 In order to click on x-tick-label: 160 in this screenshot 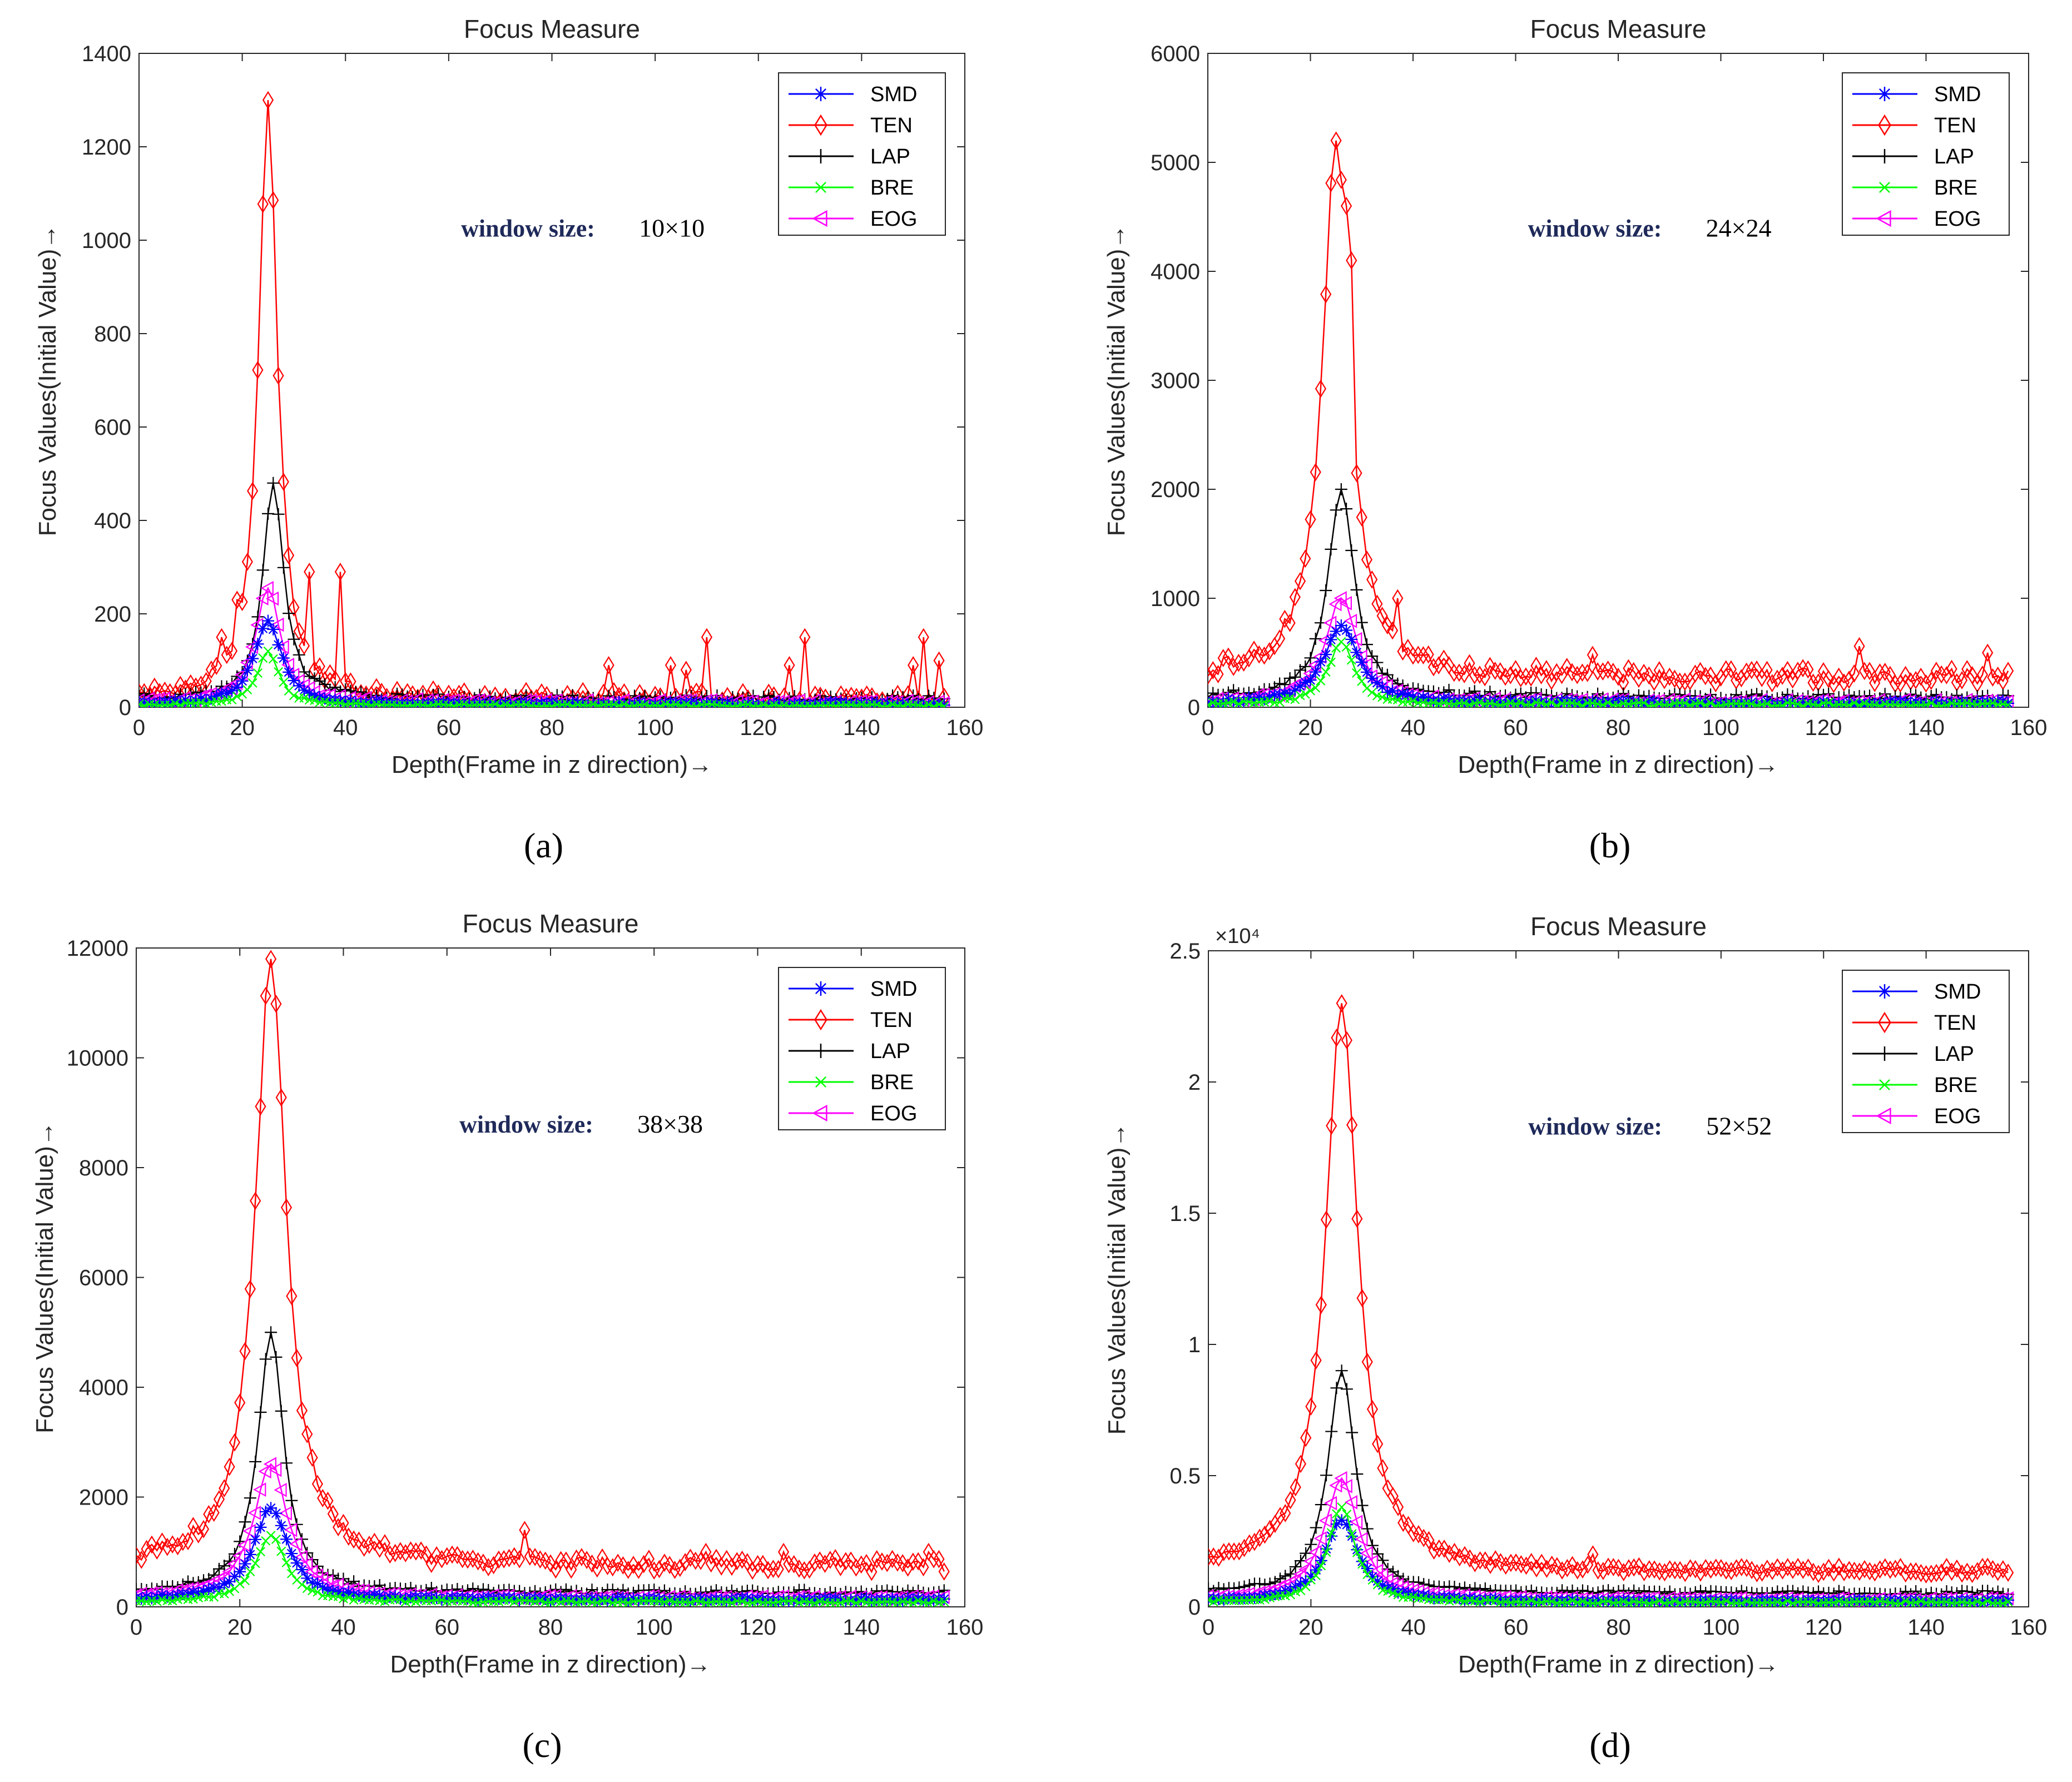, I will do `click(965, 728)`.